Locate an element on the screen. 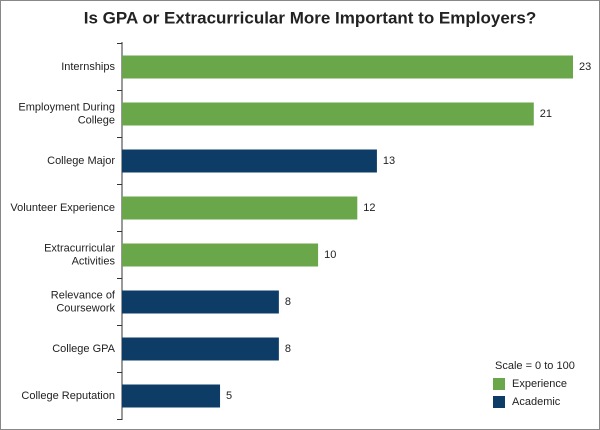 Image resolution: width=600 pixels, height=430 pixels. y-tick-label: Employment During College is located at coordinates (66, 113).